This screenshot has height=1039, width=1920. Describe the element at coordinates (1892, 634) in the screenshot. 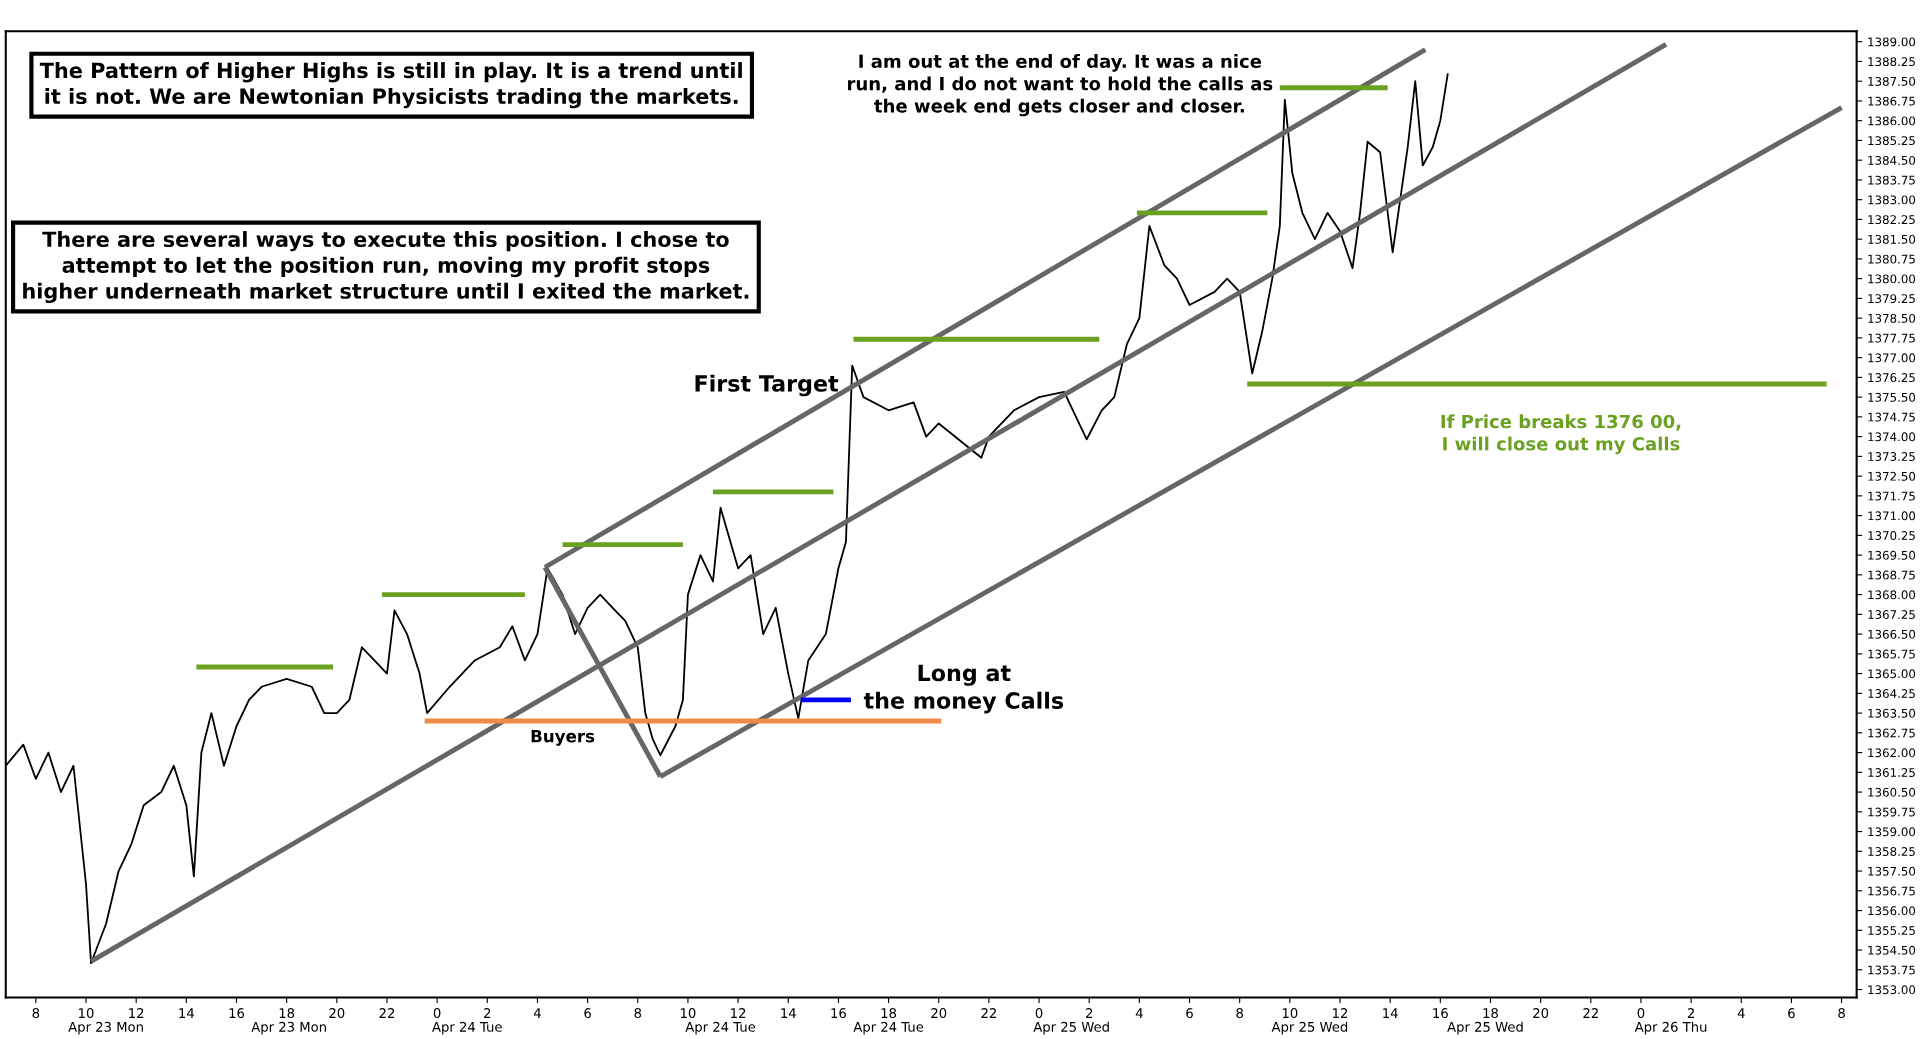

I see `y-tick-label: 1366.50` at that location.